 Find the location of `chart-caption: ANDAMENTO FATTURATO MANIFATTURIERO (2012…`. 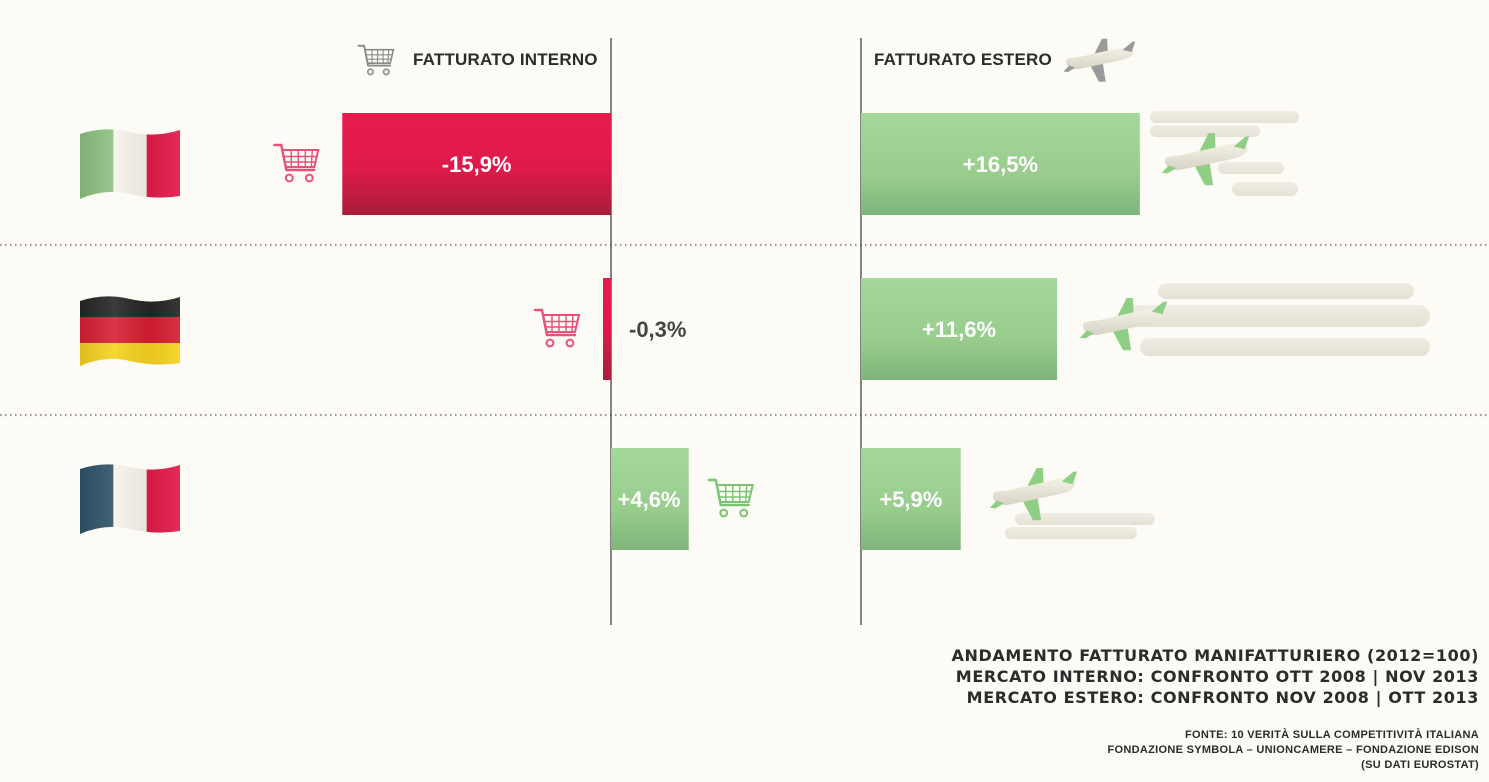

chart-caption: ANDAMENTO FATTURATO MANIFATTURIERO (2012… is located at coordinates (1215, 676).